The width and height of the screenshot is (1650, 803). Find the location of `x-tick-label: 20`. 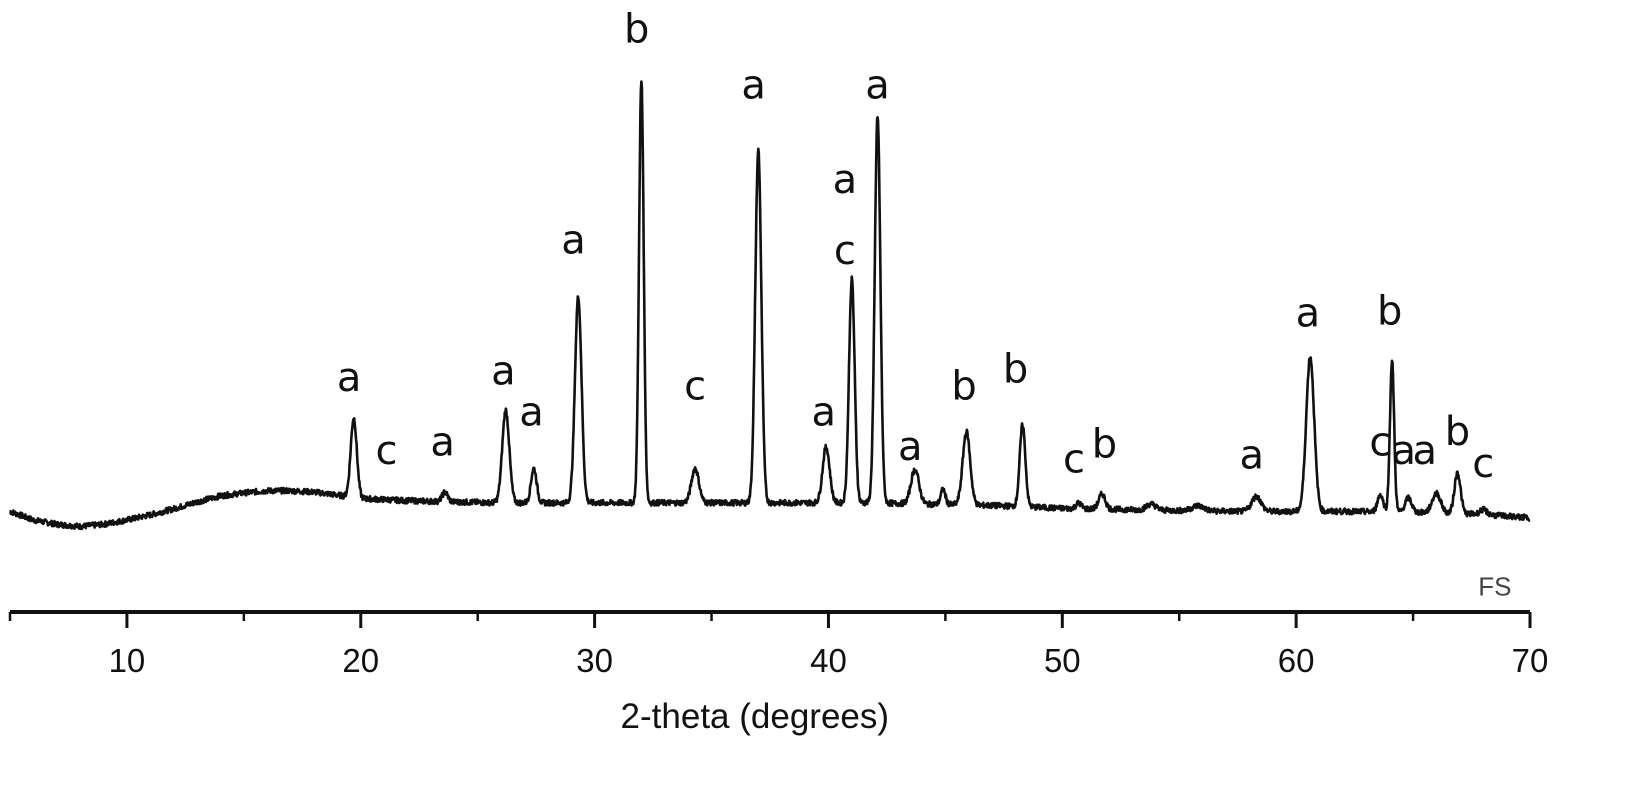

x-tick-label: 20 is located at coordinates (360, 660).